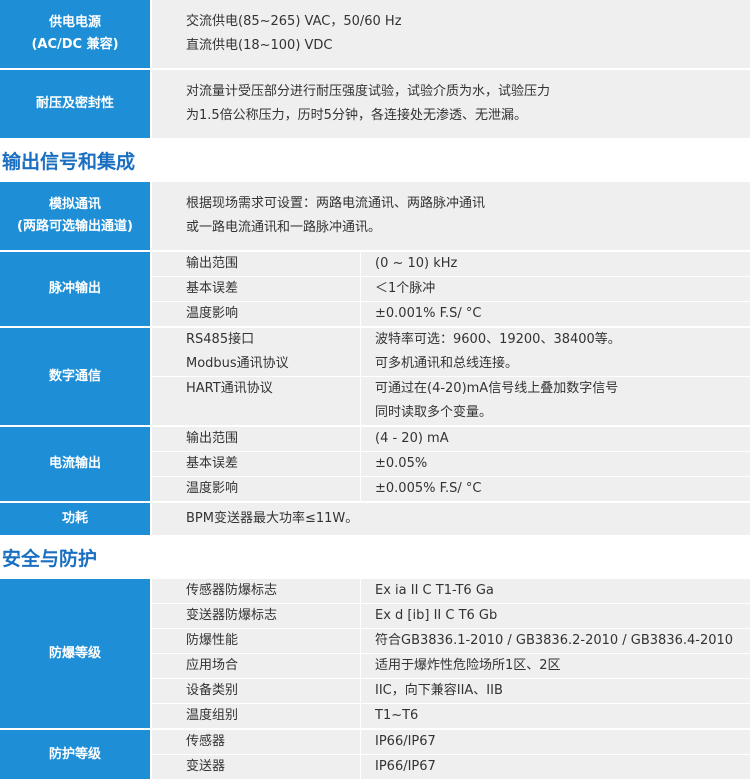  What do you see at coordinates (405, 288) in the screenshot?
I see `value-line: ＜1个脉冲` at bounding box center [405, 288].